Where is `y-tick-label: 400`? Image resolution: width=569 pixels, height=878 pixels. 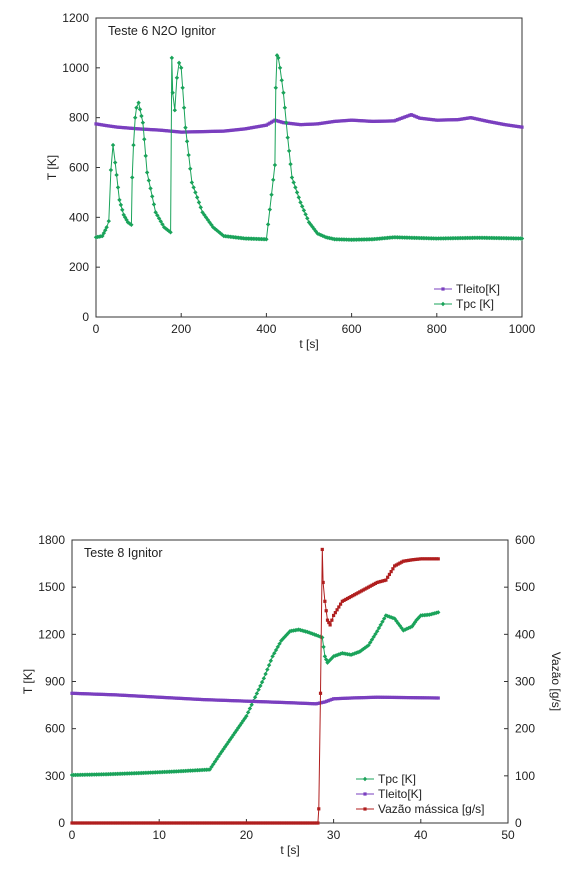
y-tick-label: 400 is located at coordinates (79, 217).